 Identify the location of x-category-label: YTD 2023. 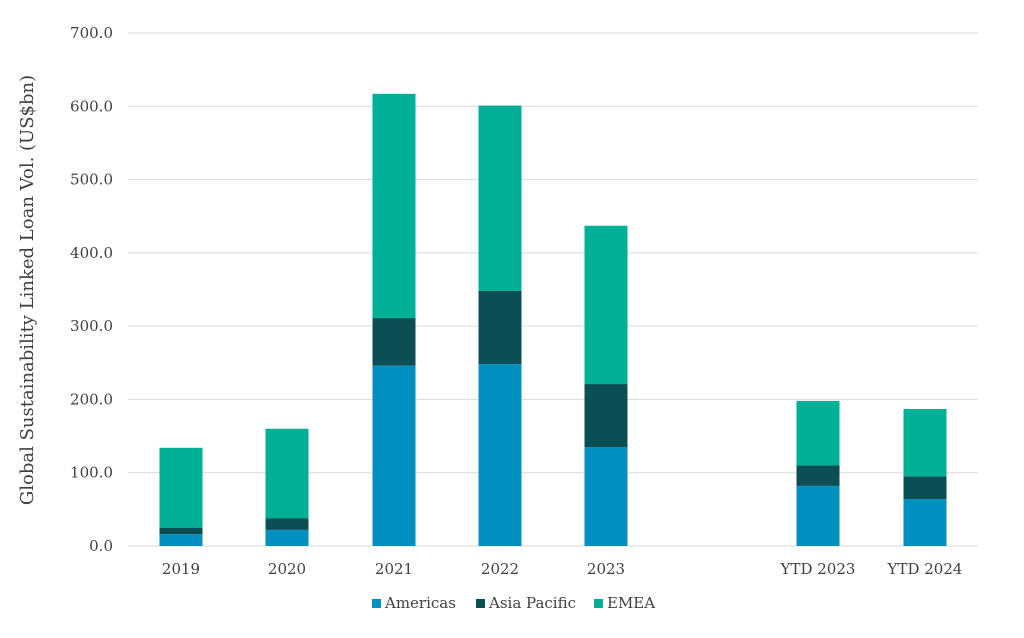
(818, 569).